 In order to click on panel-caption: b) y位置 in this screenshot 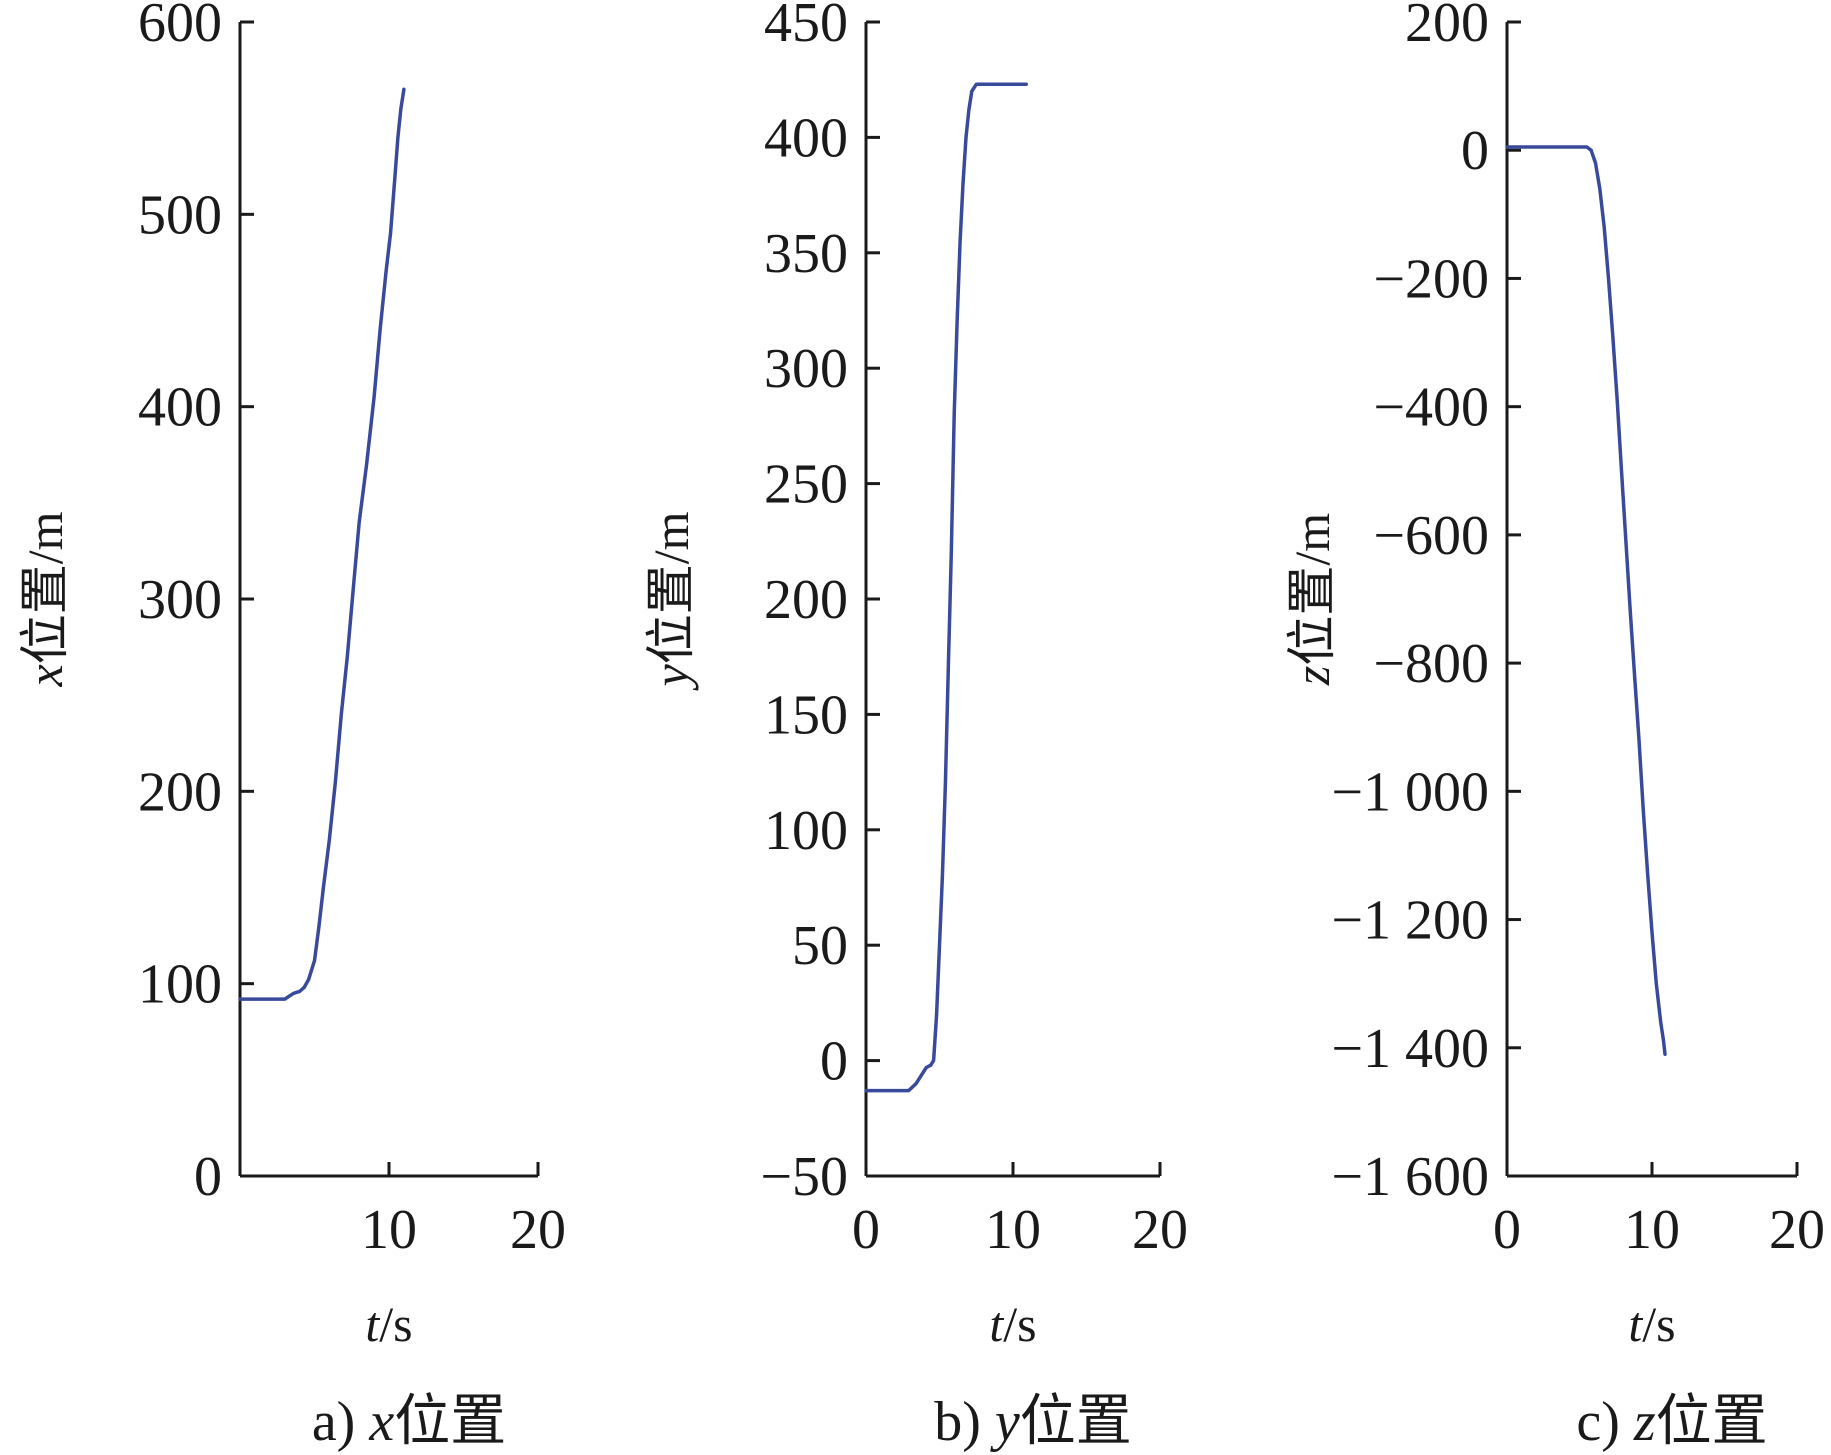, I will do `click(1033, 1422)`.